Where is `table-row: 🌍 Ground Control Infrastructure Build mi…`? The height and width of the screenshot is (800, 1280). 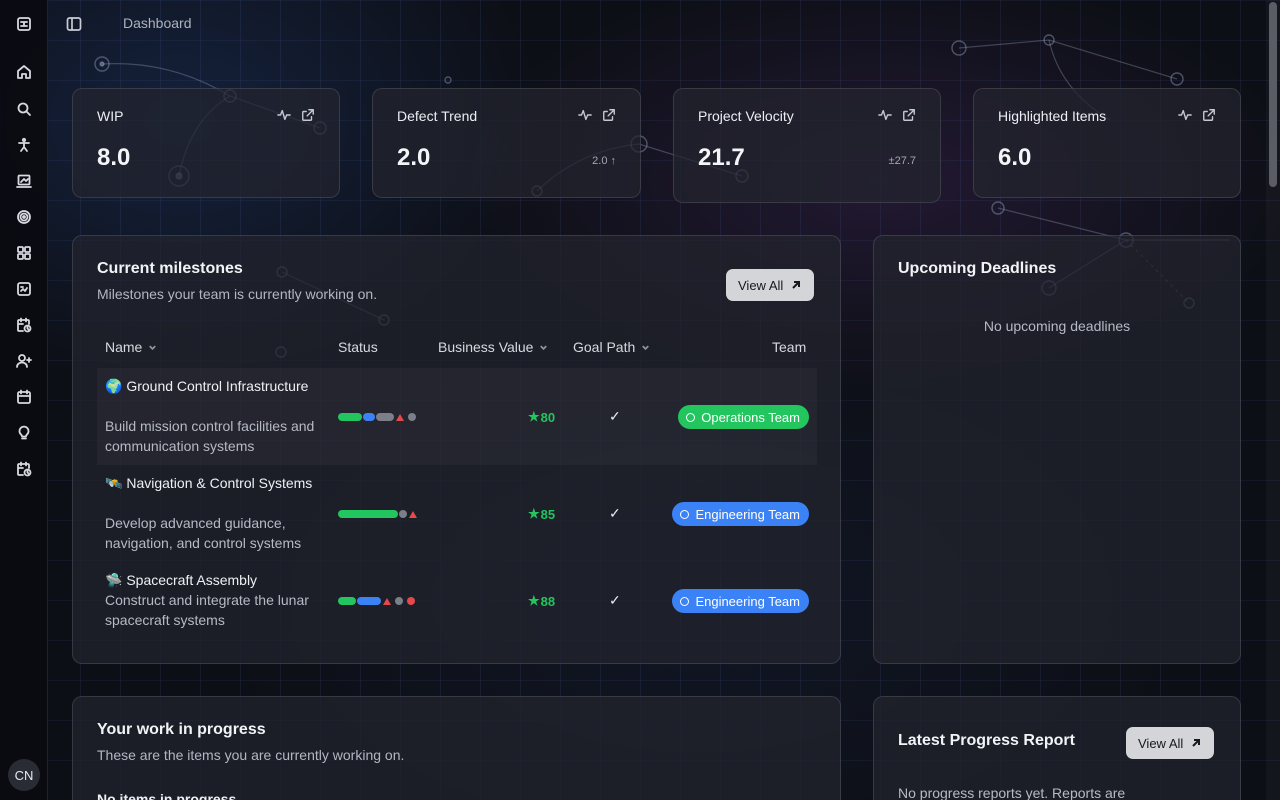 table-row: 🌍 Ground Control Infrastructure Build mi… is located at coordinates (457, 416).